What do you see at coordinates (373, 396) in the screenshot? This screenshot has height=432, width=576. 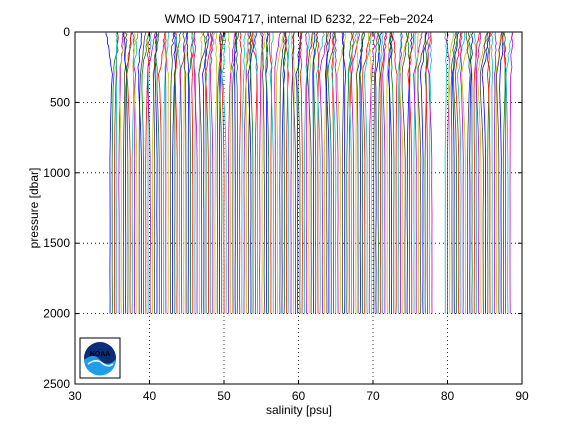 I see `x-tick-label: 70` at bounding box center [373, 396].